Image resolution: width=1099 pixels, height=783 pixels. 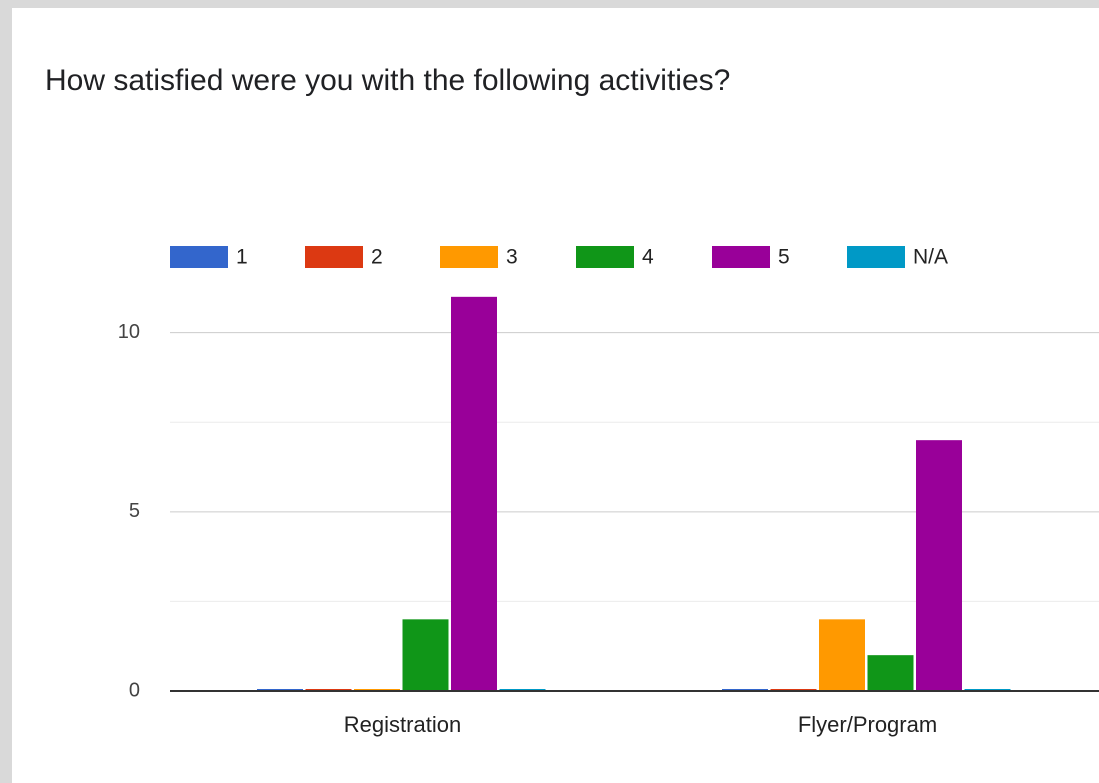 What do you see at coordinates (134, 511) in the screenshot?
I see `y-tick-label: 5` at bounding box center [134, 511].